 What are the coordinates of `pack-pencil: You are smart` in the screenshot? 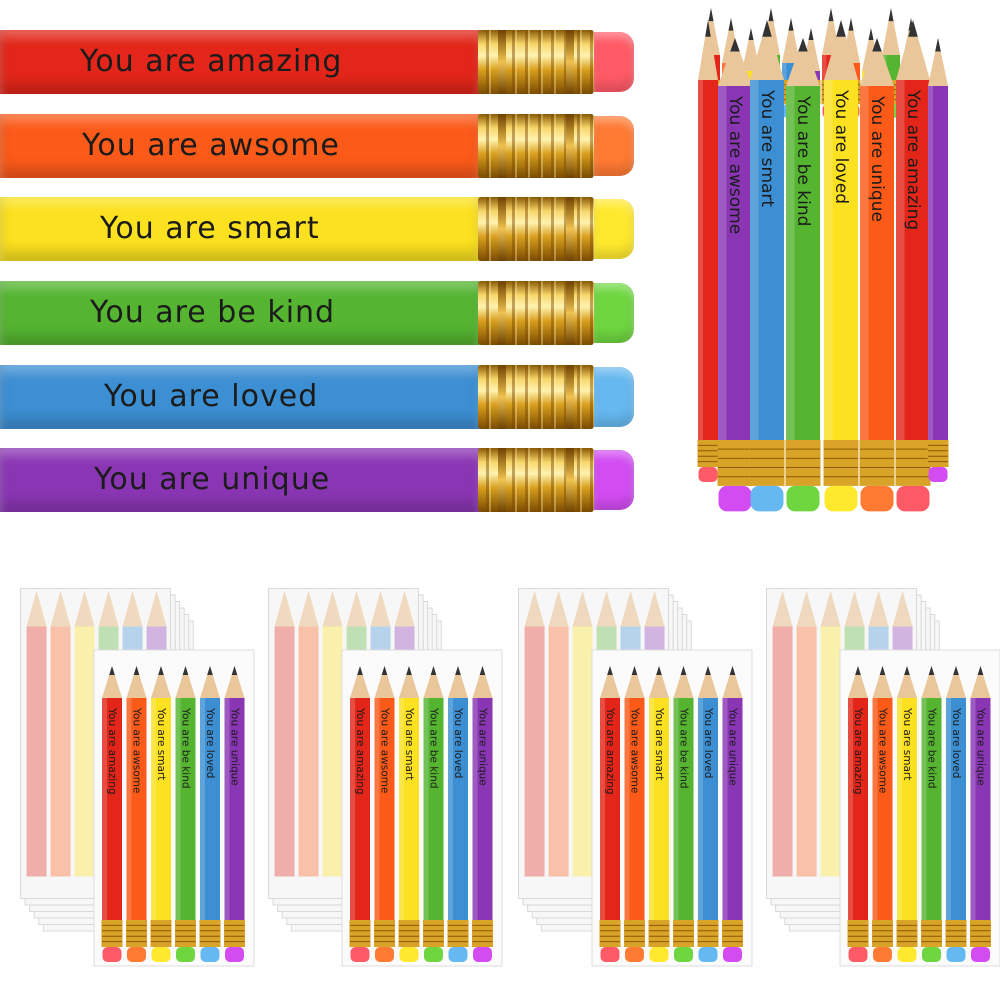 It's located at (907, 814).